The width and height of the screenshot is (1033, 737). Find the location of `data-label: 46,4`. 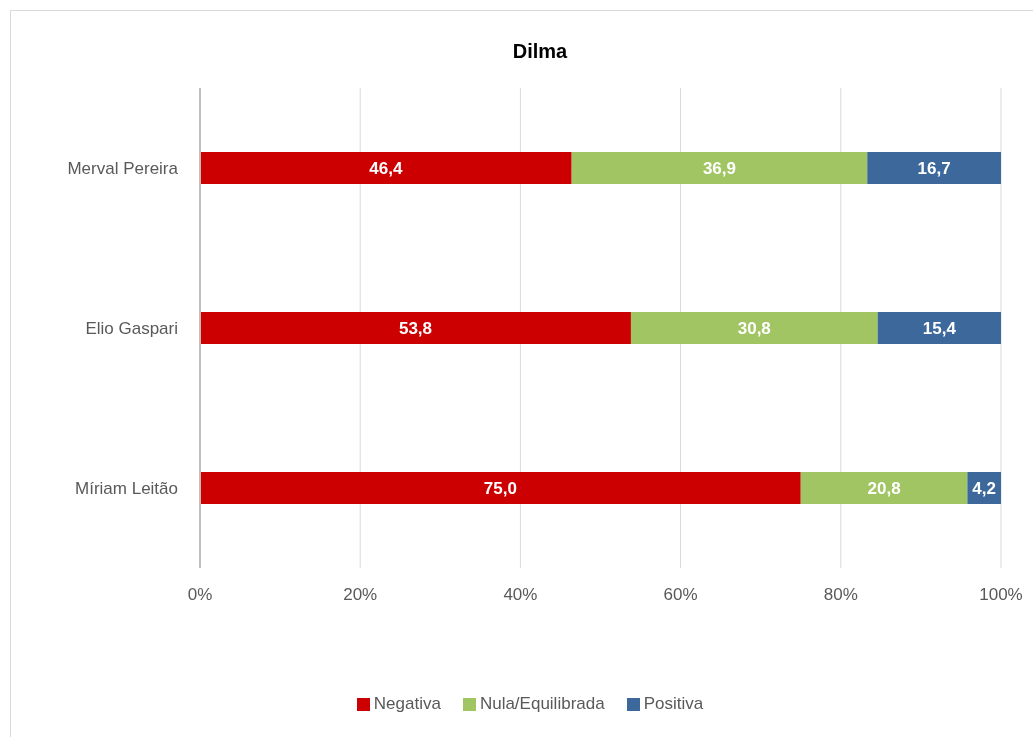

data-label: 46,4 is located at coordinates (386, 168).